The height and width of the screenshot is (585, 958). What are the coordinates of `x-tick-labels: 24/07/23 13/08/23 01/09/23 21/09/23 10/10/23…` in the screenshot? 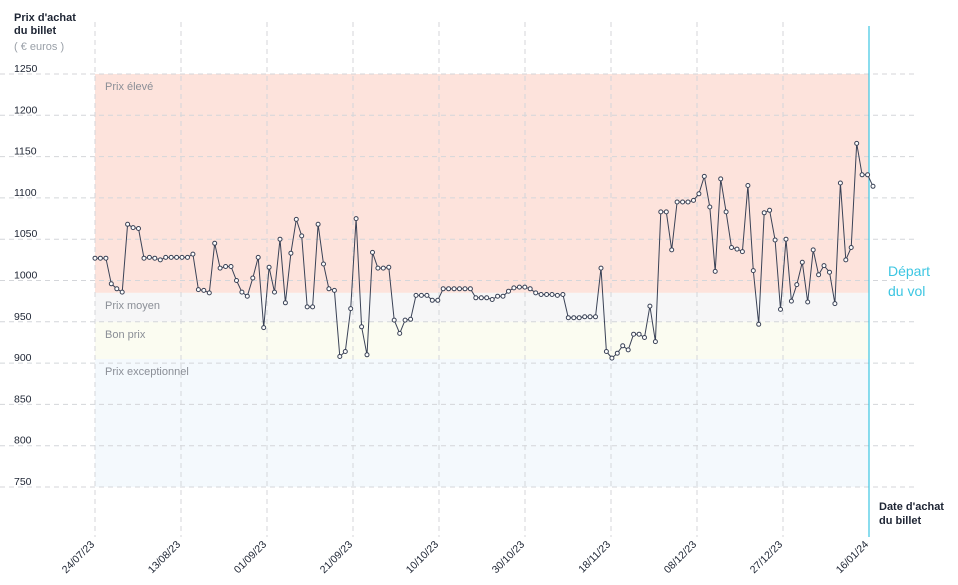 It's located at (465, 558).